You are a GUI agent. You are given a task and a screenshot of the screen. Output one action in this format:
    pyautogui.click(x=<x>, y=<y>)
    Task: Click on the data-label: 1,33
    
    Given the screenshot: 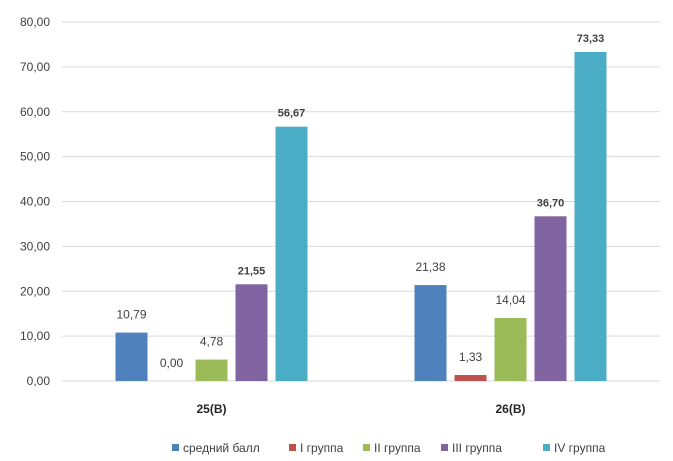 What is the action you would take?
    pyautogui.click(x=471, y=357)
    